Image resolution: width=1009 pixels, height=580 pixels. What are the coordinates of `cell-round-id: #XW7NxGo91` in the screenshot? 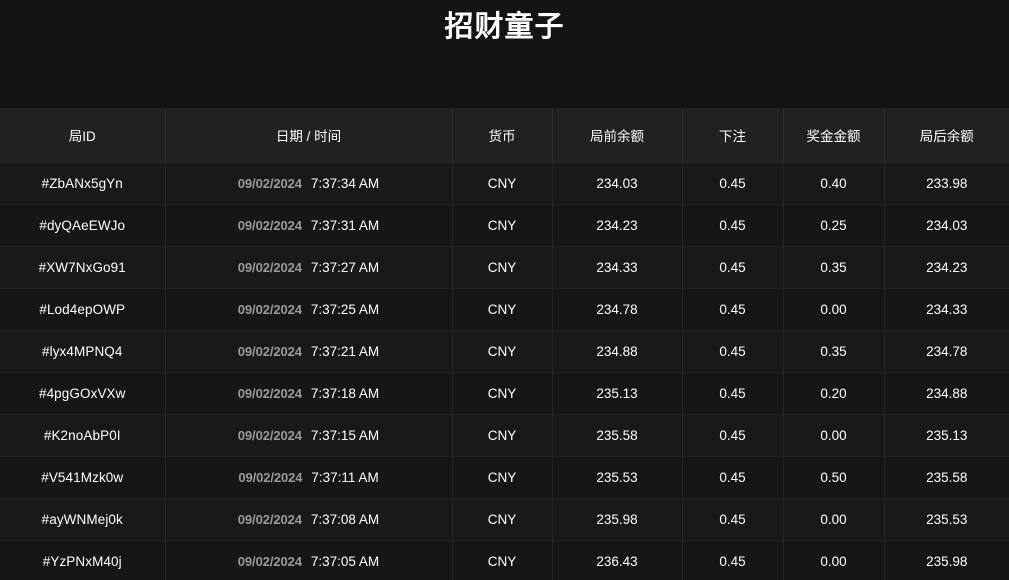 It's located at (83, 267).